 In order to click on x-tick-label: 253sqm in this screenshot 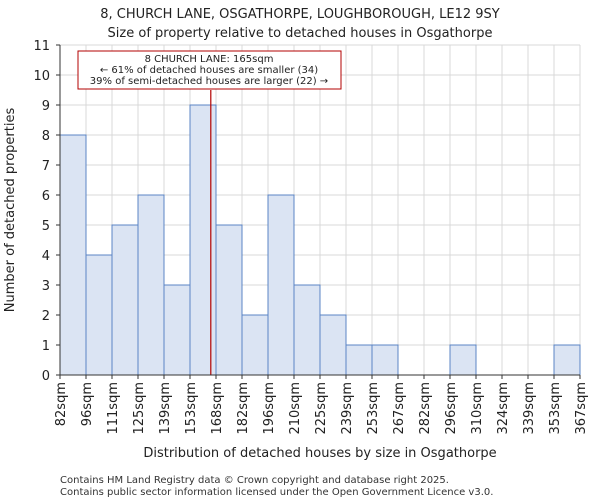, I will do `click(373, 408)`.